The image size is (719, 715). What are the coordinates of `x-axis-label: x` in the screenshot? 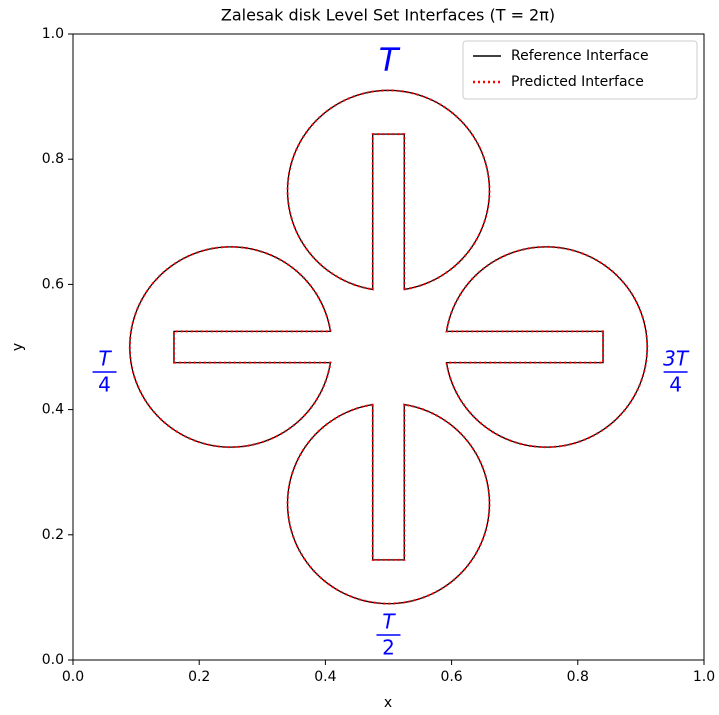 It's located at (388, 703).